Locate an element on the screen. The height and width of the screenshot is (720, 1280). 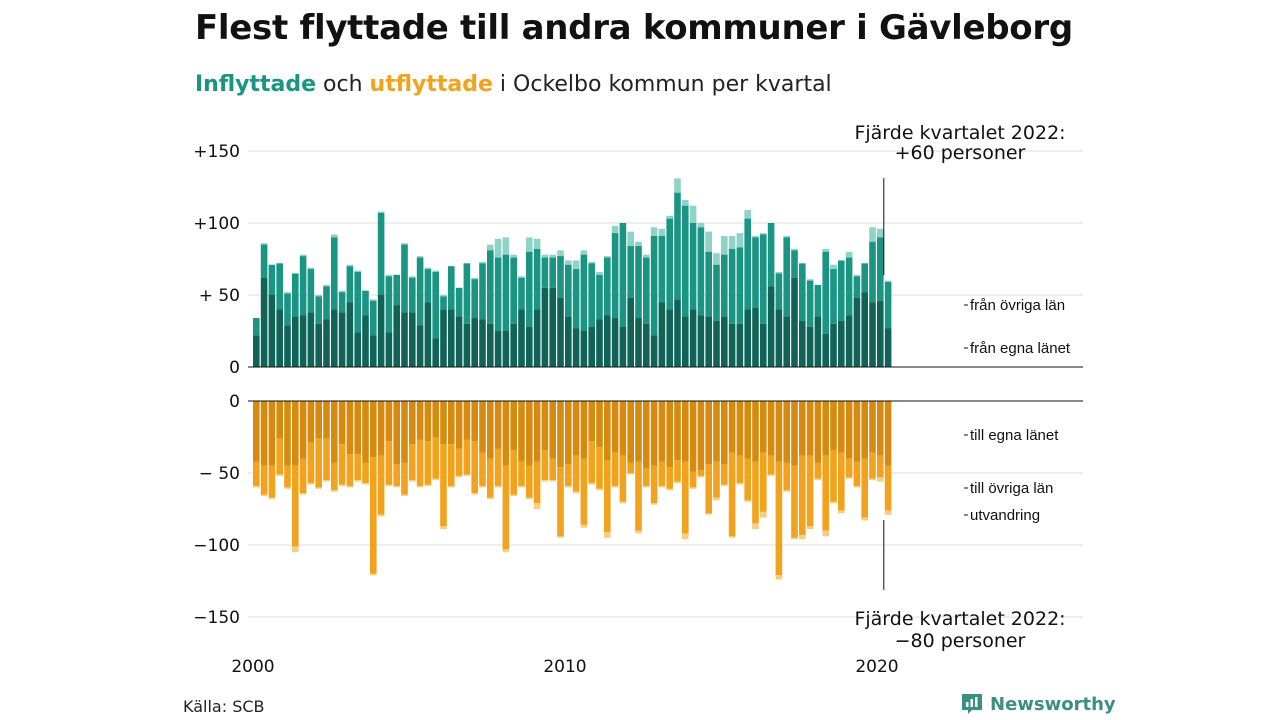
annotation-top-line1: Fjärde kvartalet 2022: is located at coordinates (959, 133).